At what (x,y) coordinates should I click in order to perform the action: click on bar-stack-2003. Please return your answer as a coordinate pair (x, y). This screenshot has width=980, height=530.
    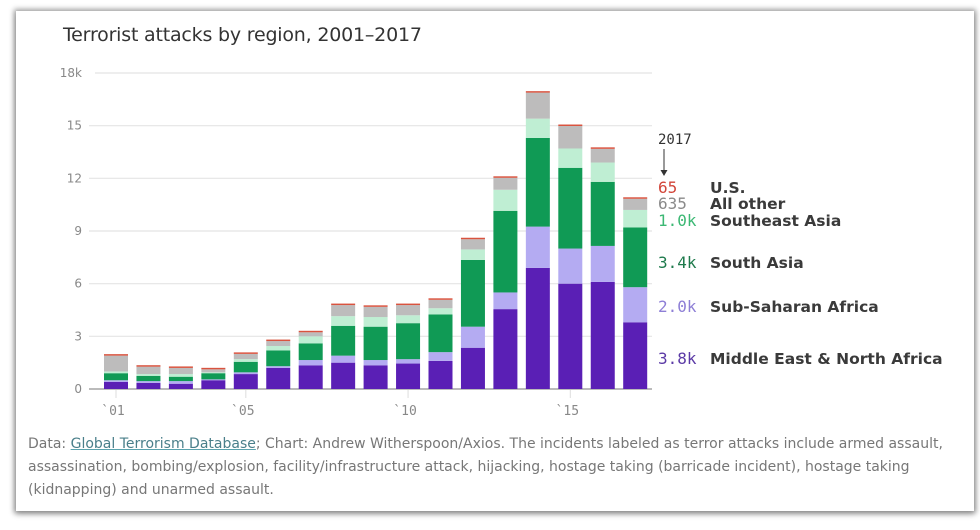
    Looking at the image, I should click on (180, 377).